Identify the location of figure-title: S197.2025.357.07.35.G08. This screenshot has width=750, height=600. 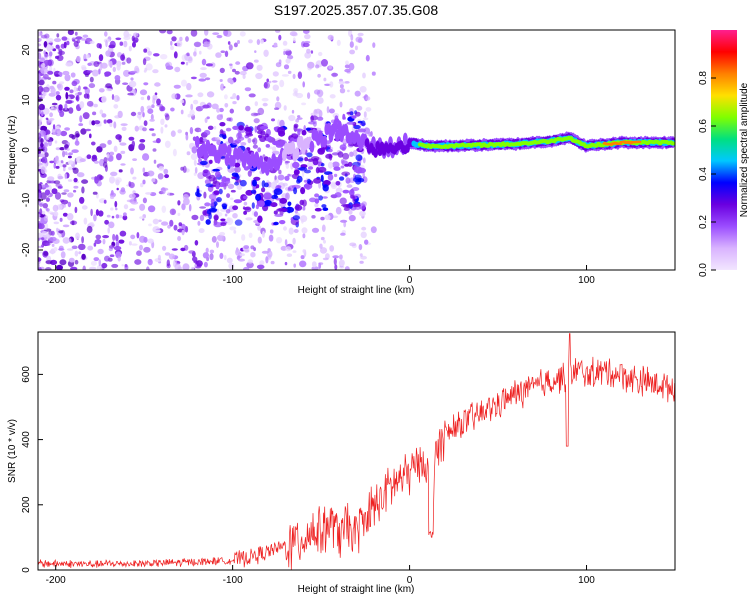
(356, 10).